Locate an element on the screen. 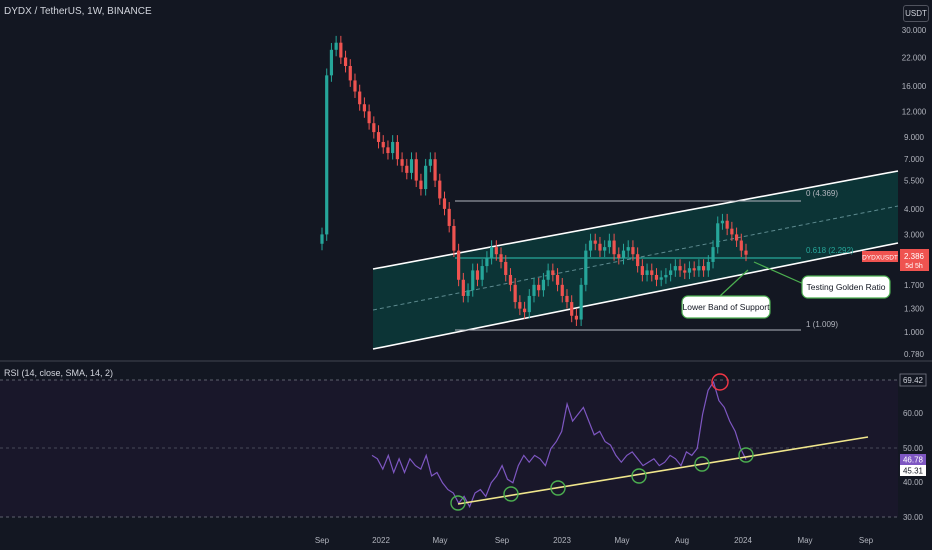 The image size is (932, 550). price-label-ticker-bg is located at coordinates (880, 256).